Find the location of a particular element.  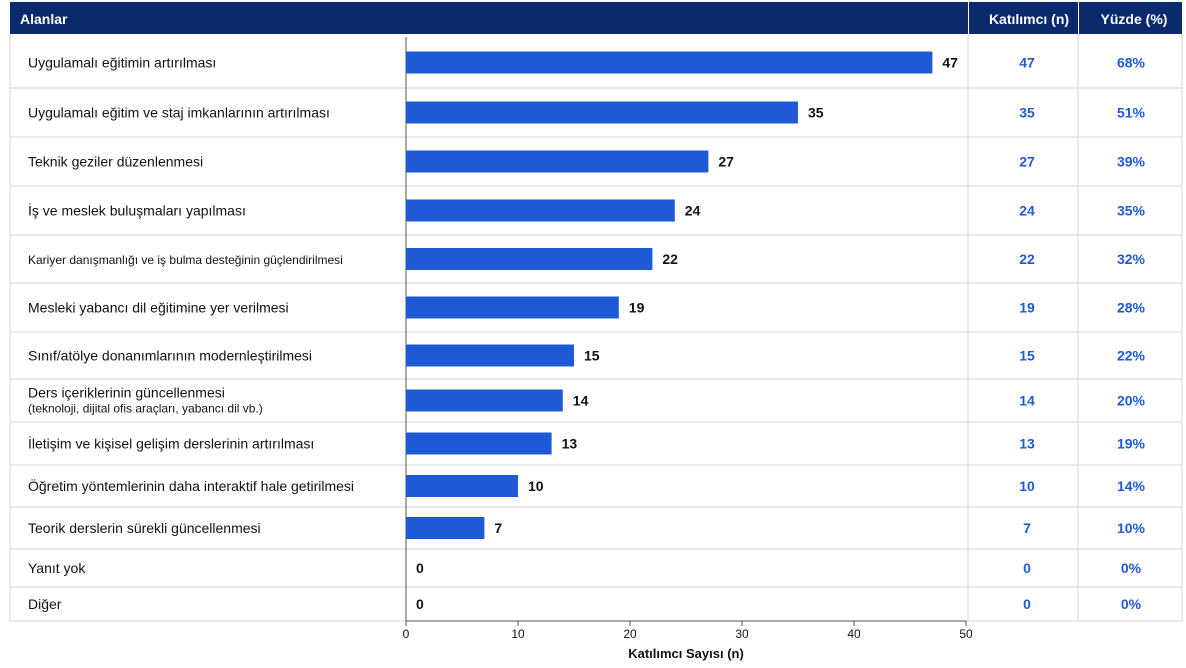

x-tick-label: 0 is located at coordinates (406, 634).